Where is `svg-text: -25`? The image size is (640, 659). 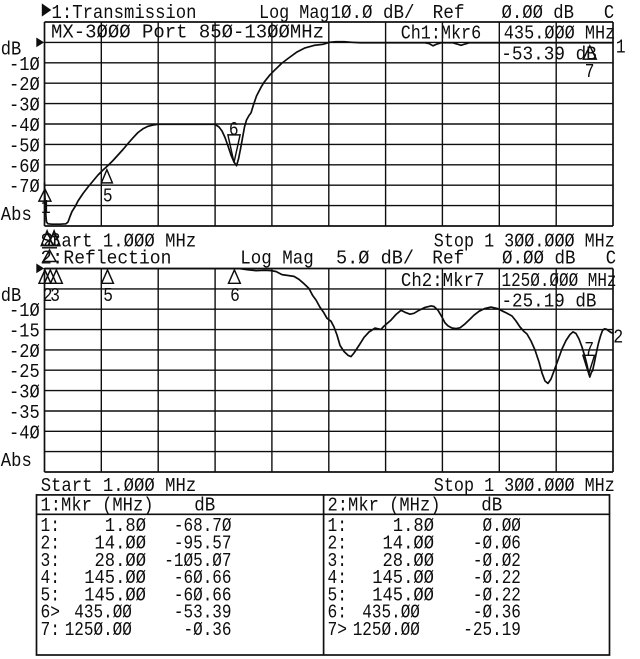 svg-text: -25 is located at coordinates (24, 372).